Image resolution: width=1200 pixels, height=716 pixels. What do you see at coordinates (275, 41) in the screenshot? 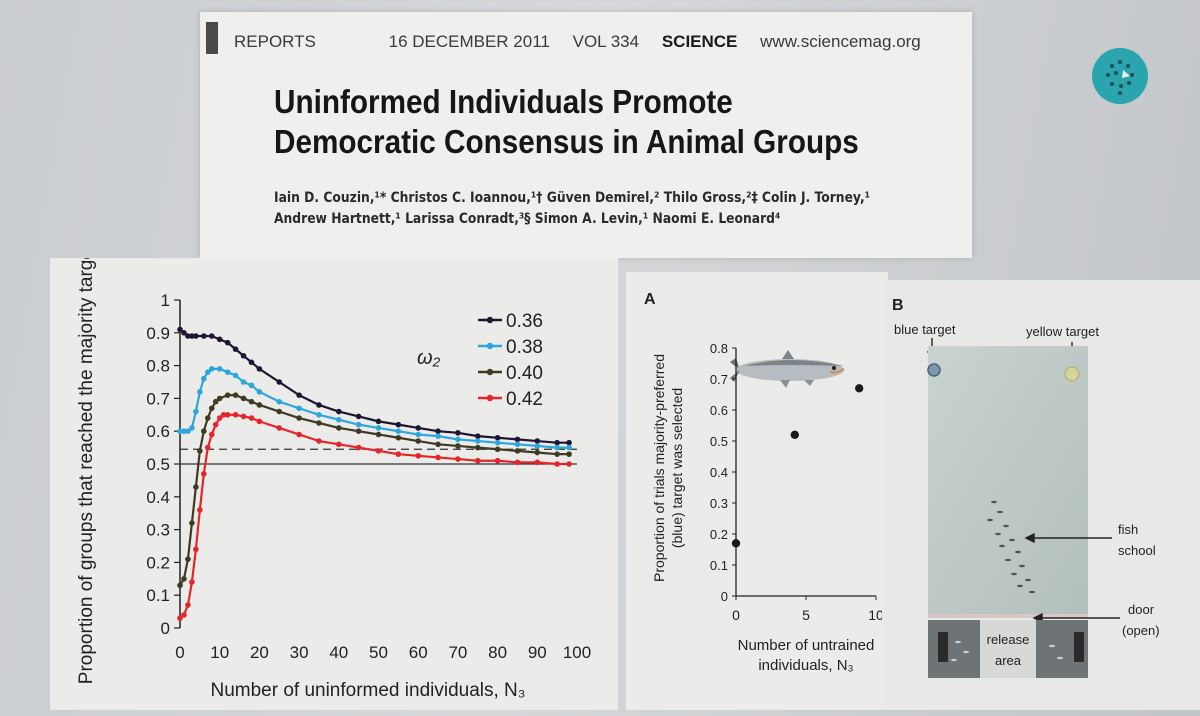
I see `section-label: REPORTS` at bounding box center [275, 41].